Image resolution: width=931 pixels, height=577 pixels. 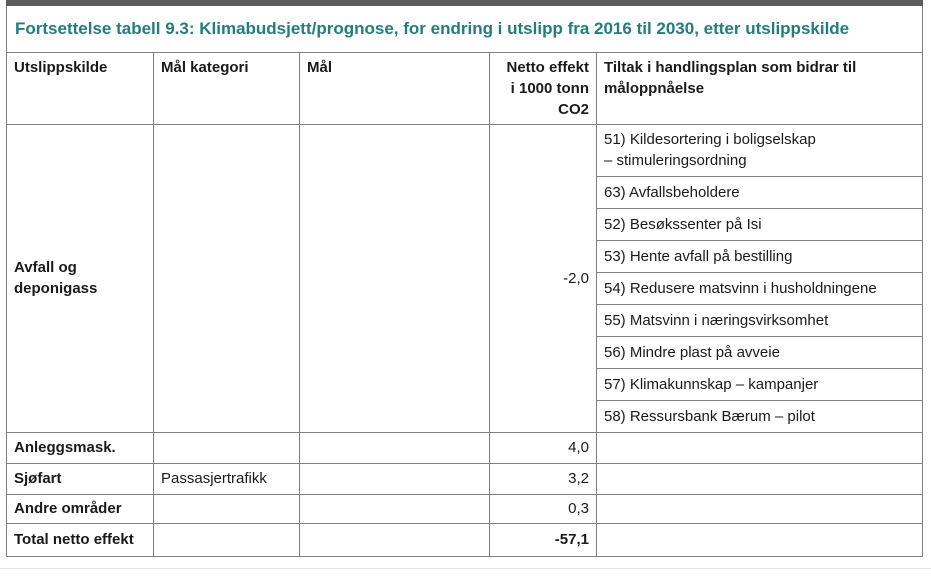 What do you see at coordinates (394, 539) in the screenshot?
I see `cell-goal-total` at bounding box center [394, 539].